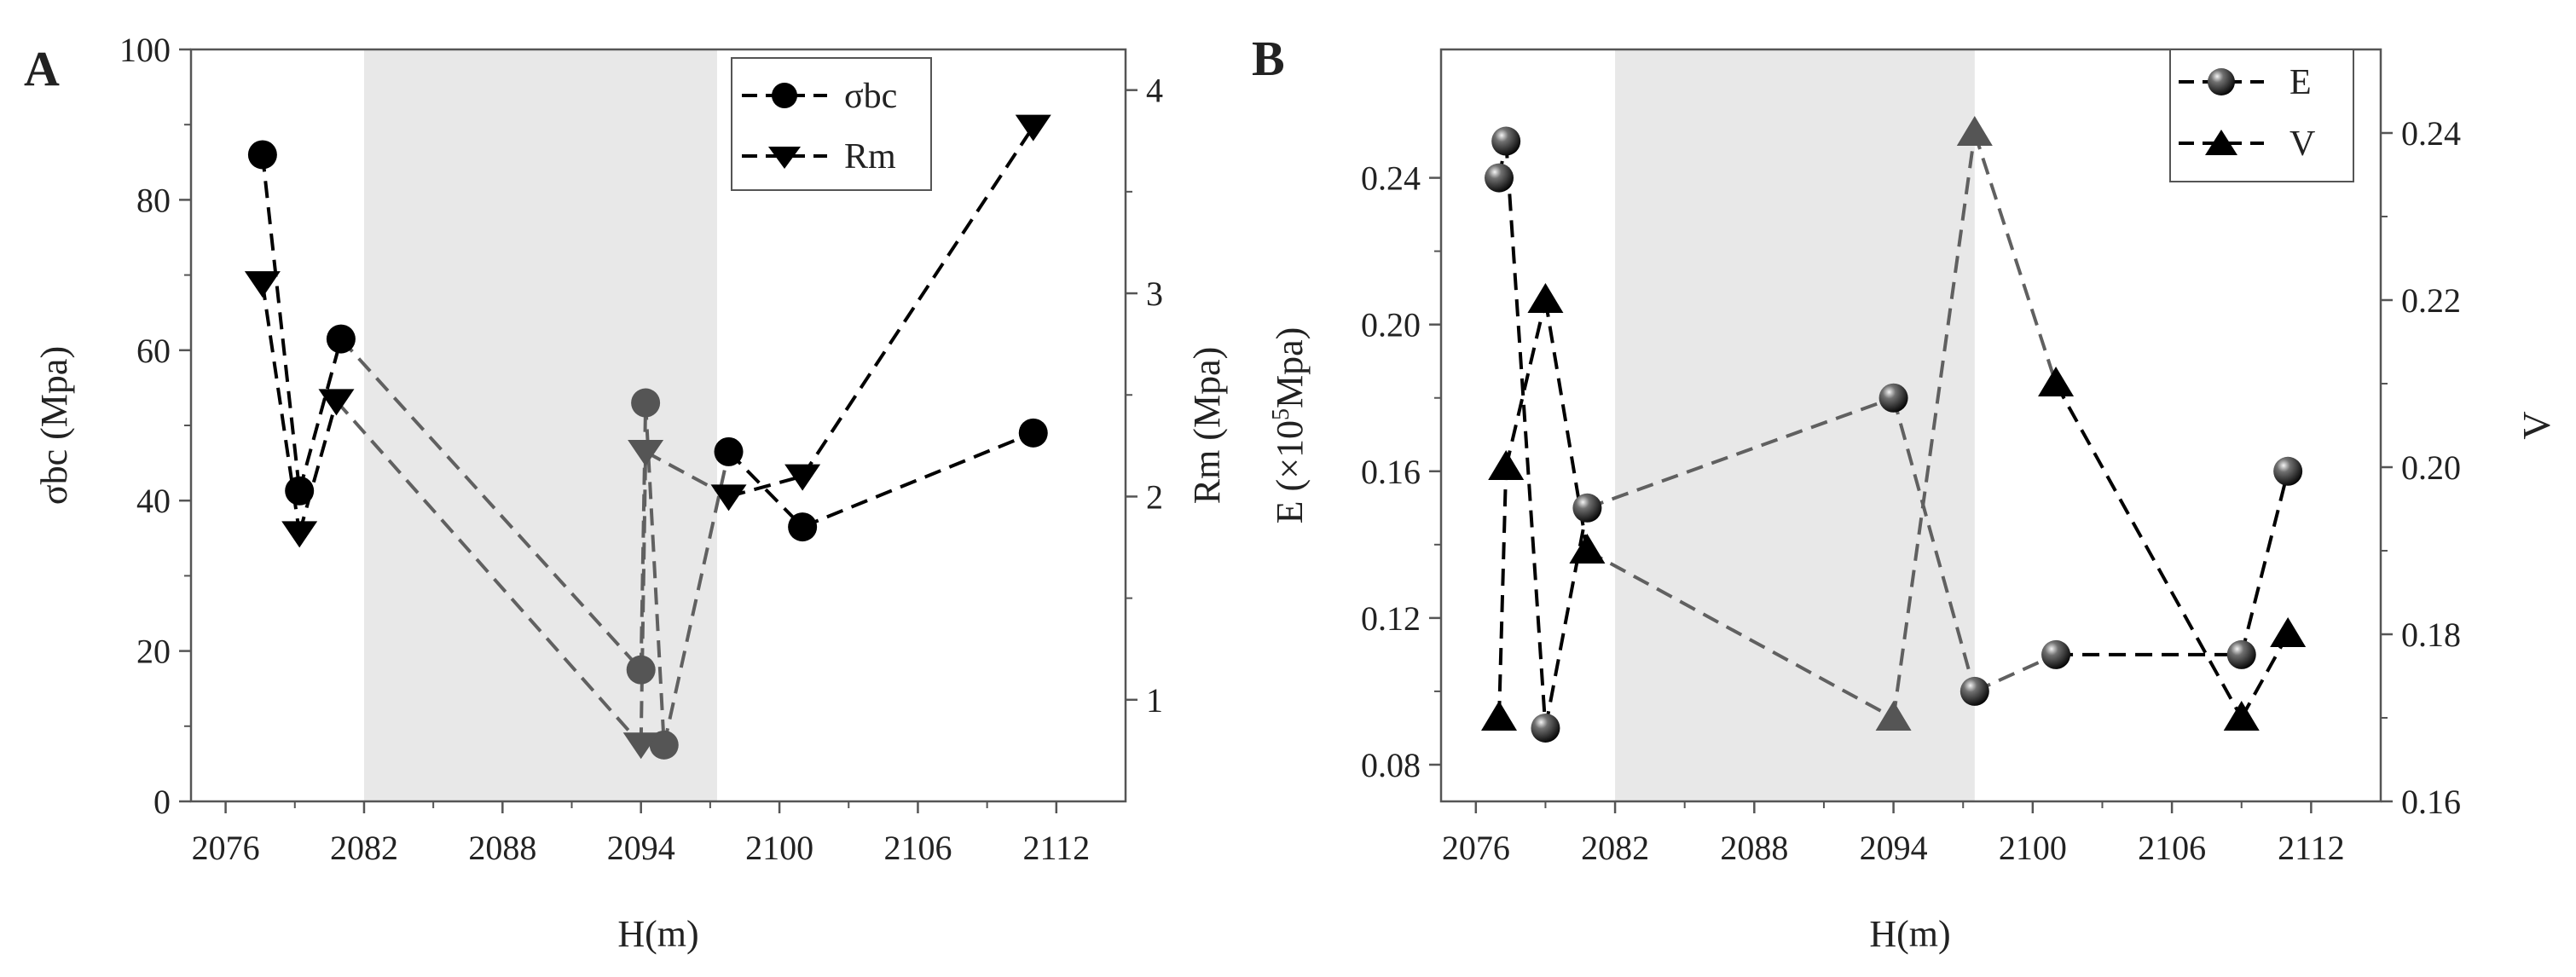 Image resolution: width=2576 pixels, height=977 pixels. I want to click on left-y-axis-label-b-tail: Mpa), so click(1290, 367).